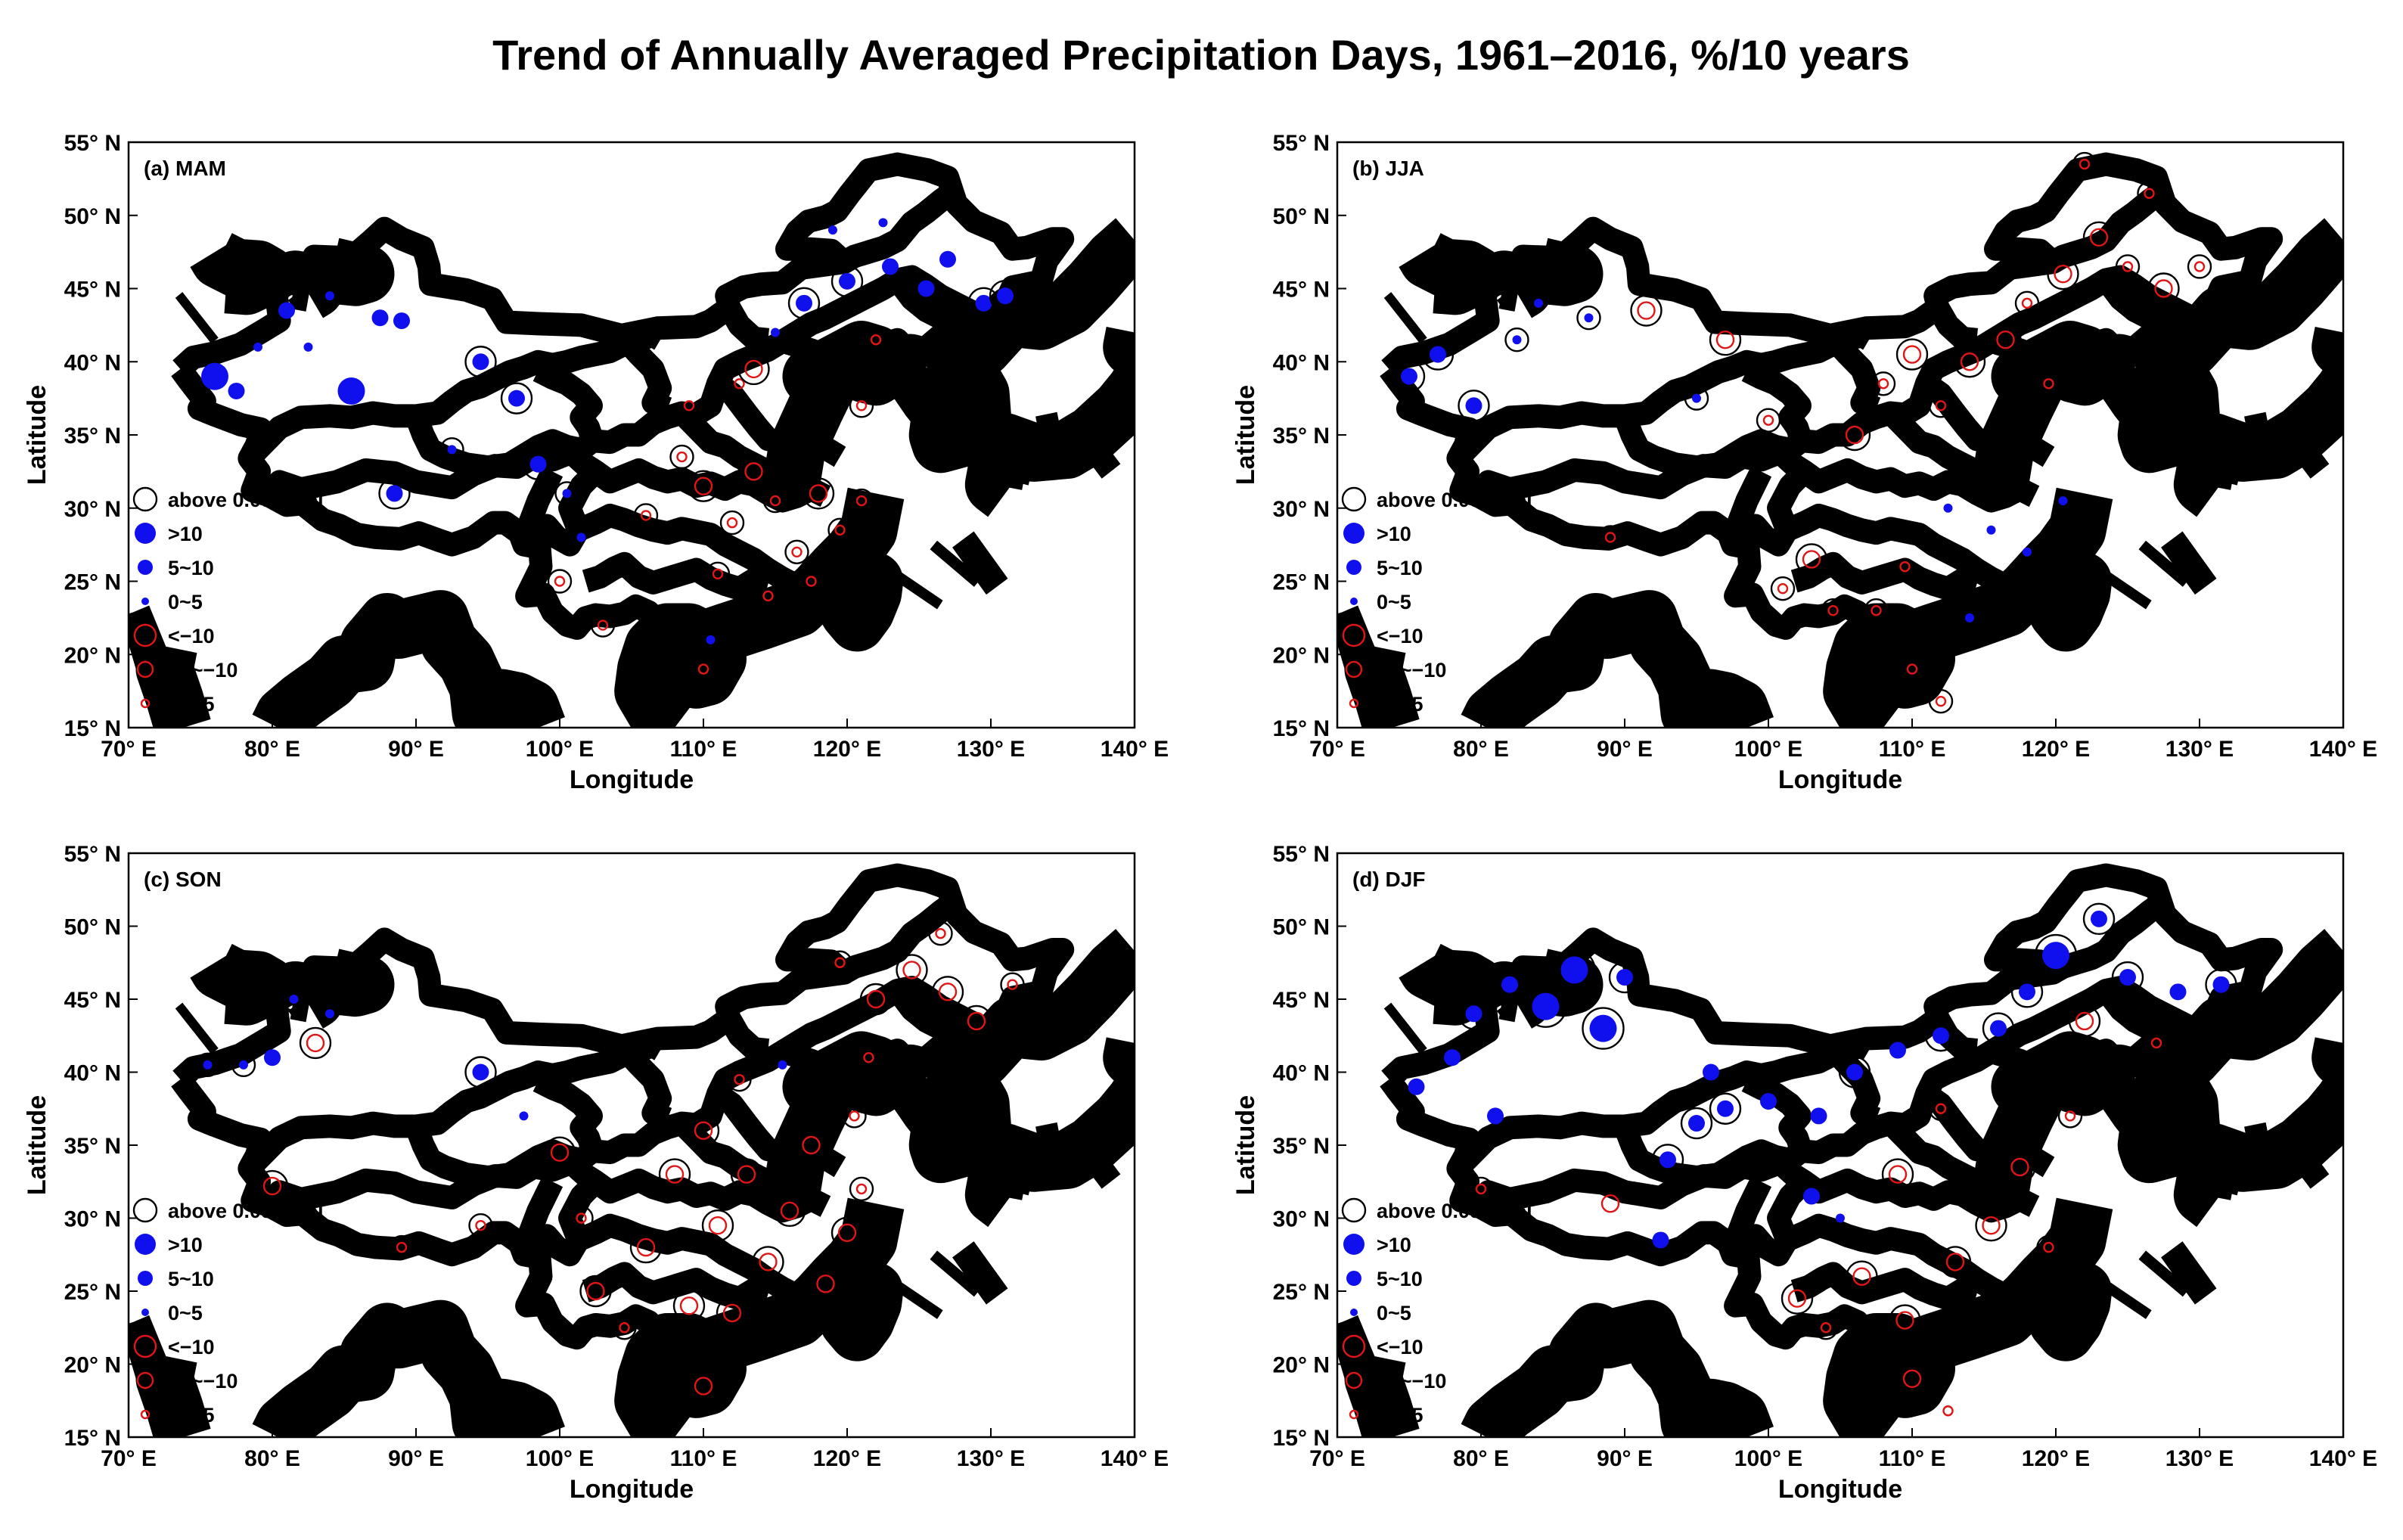  What do you see at coordinates (1394, 534) in the screenshot?
I see `legend-label: >10` at bounding box center [1394, 534].